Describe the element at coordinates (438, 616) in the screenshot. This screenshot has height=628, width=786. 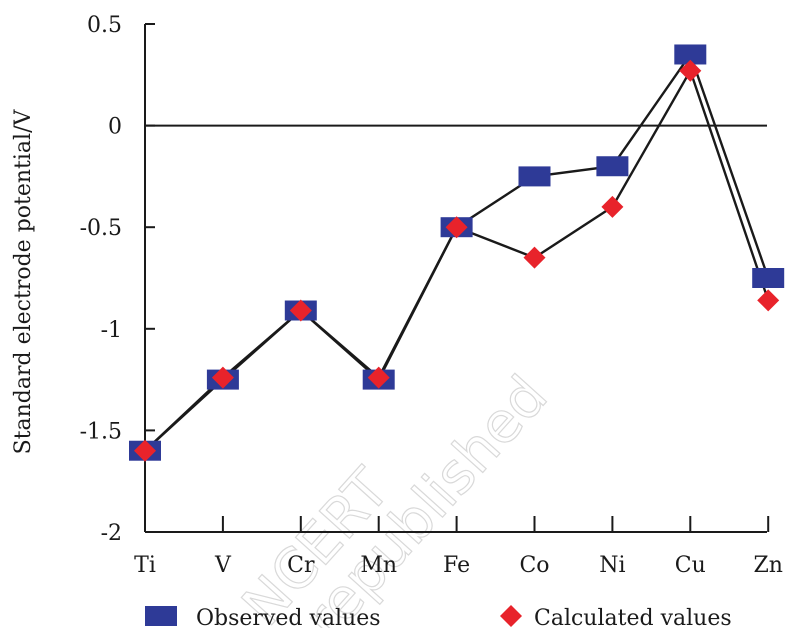
I see `legend: Observed values Calculated values` at that location.